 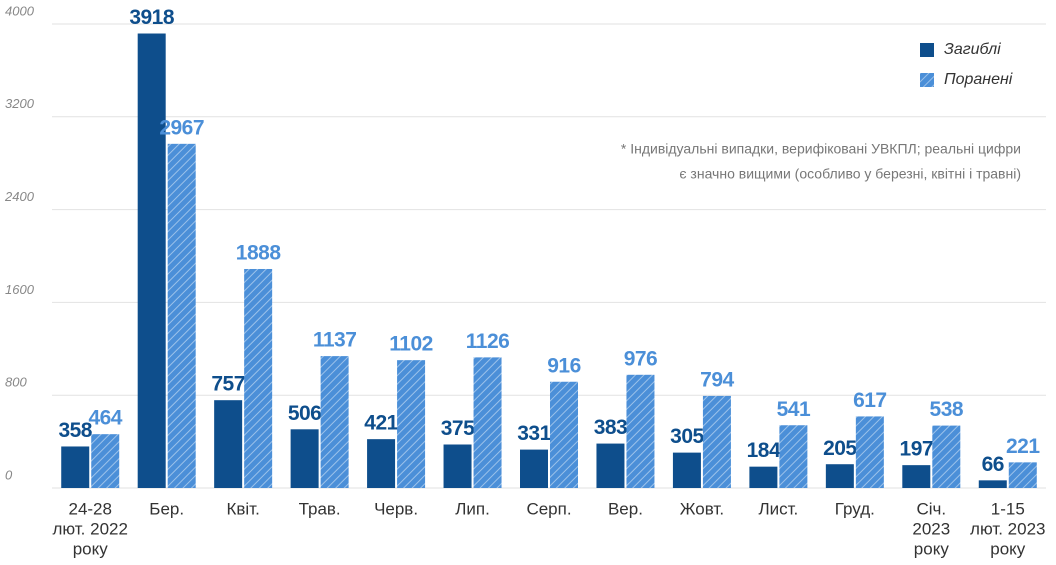 I want to click on value-label: 2967, so click(x=181, y=127).